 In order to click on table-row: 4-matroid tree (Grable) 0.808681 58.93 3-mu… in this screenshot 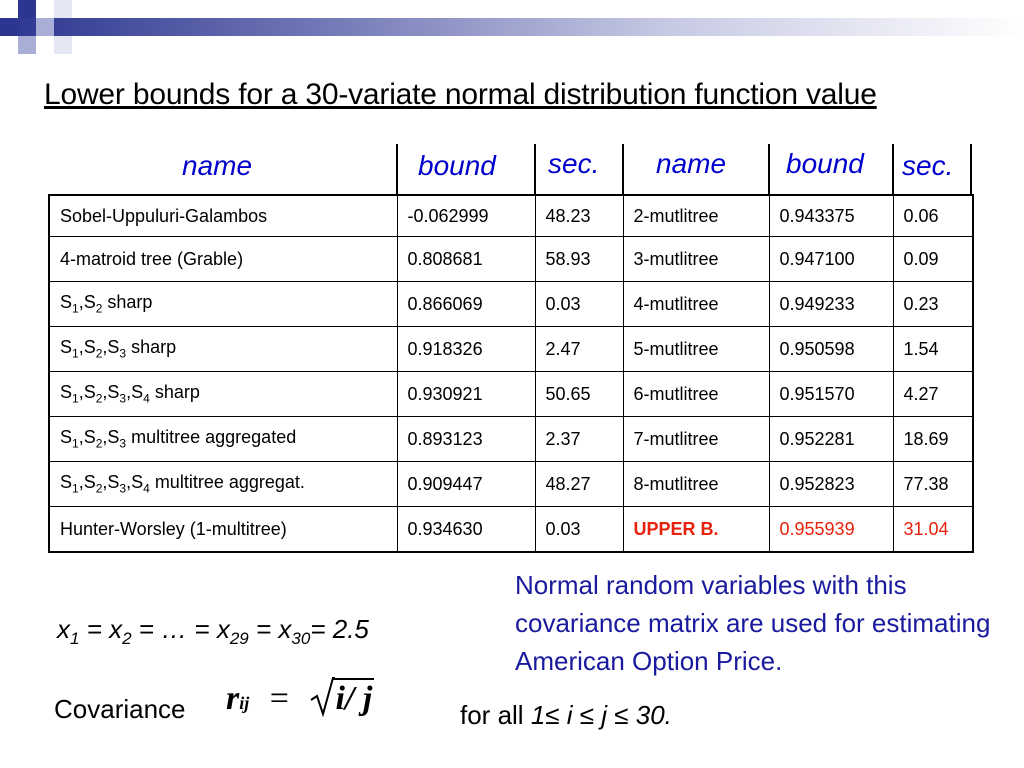, I will do `click(511, 259)`.